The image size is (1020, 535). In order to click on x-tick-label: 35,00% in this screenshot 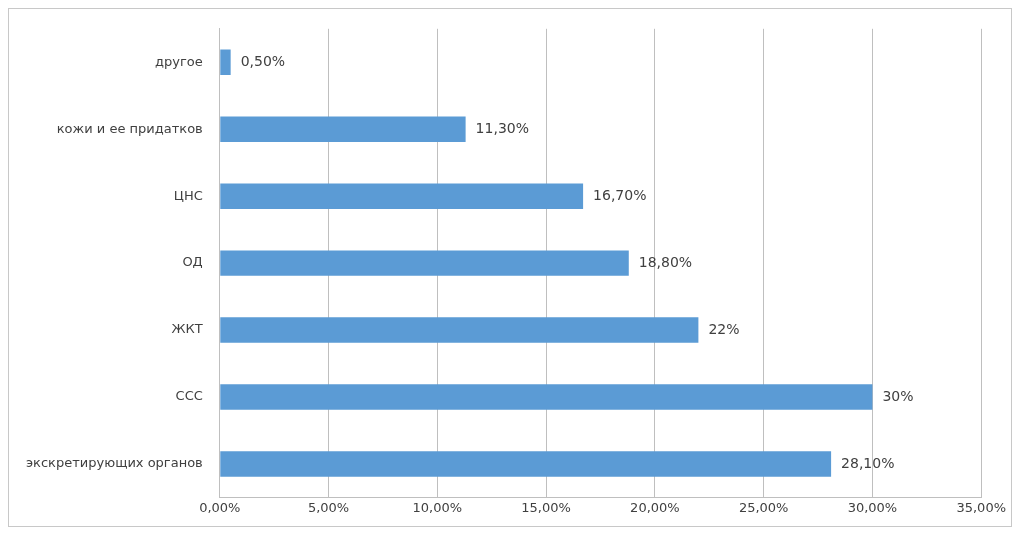, I will do `click(981, 507)`.